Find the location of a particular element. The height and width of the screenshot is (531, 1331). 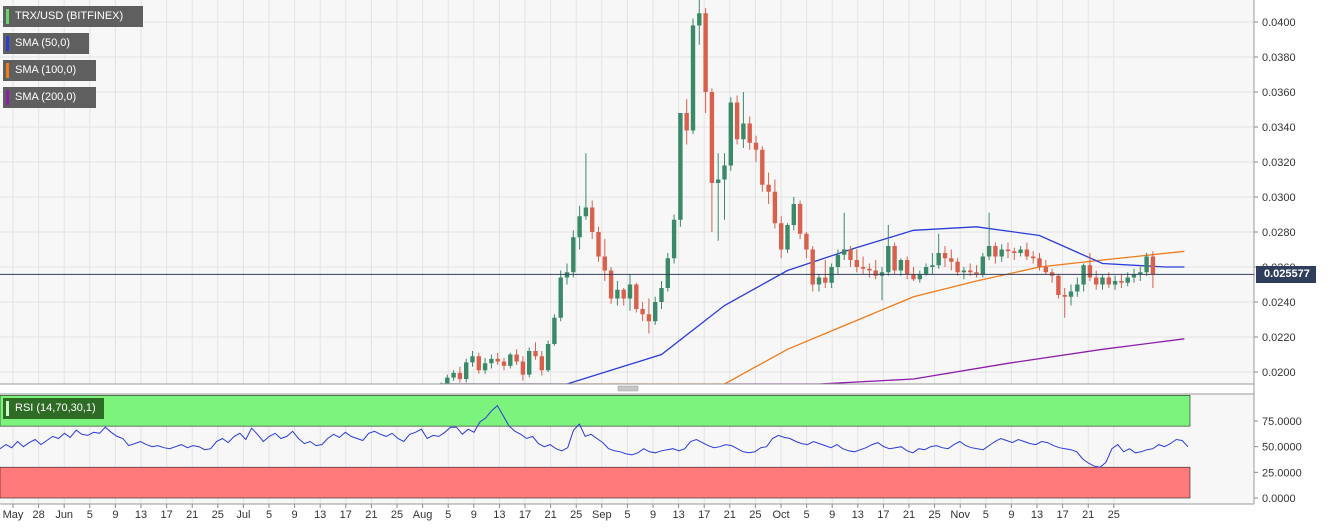

x-tick-label: May is located at coordinates (13, 515).